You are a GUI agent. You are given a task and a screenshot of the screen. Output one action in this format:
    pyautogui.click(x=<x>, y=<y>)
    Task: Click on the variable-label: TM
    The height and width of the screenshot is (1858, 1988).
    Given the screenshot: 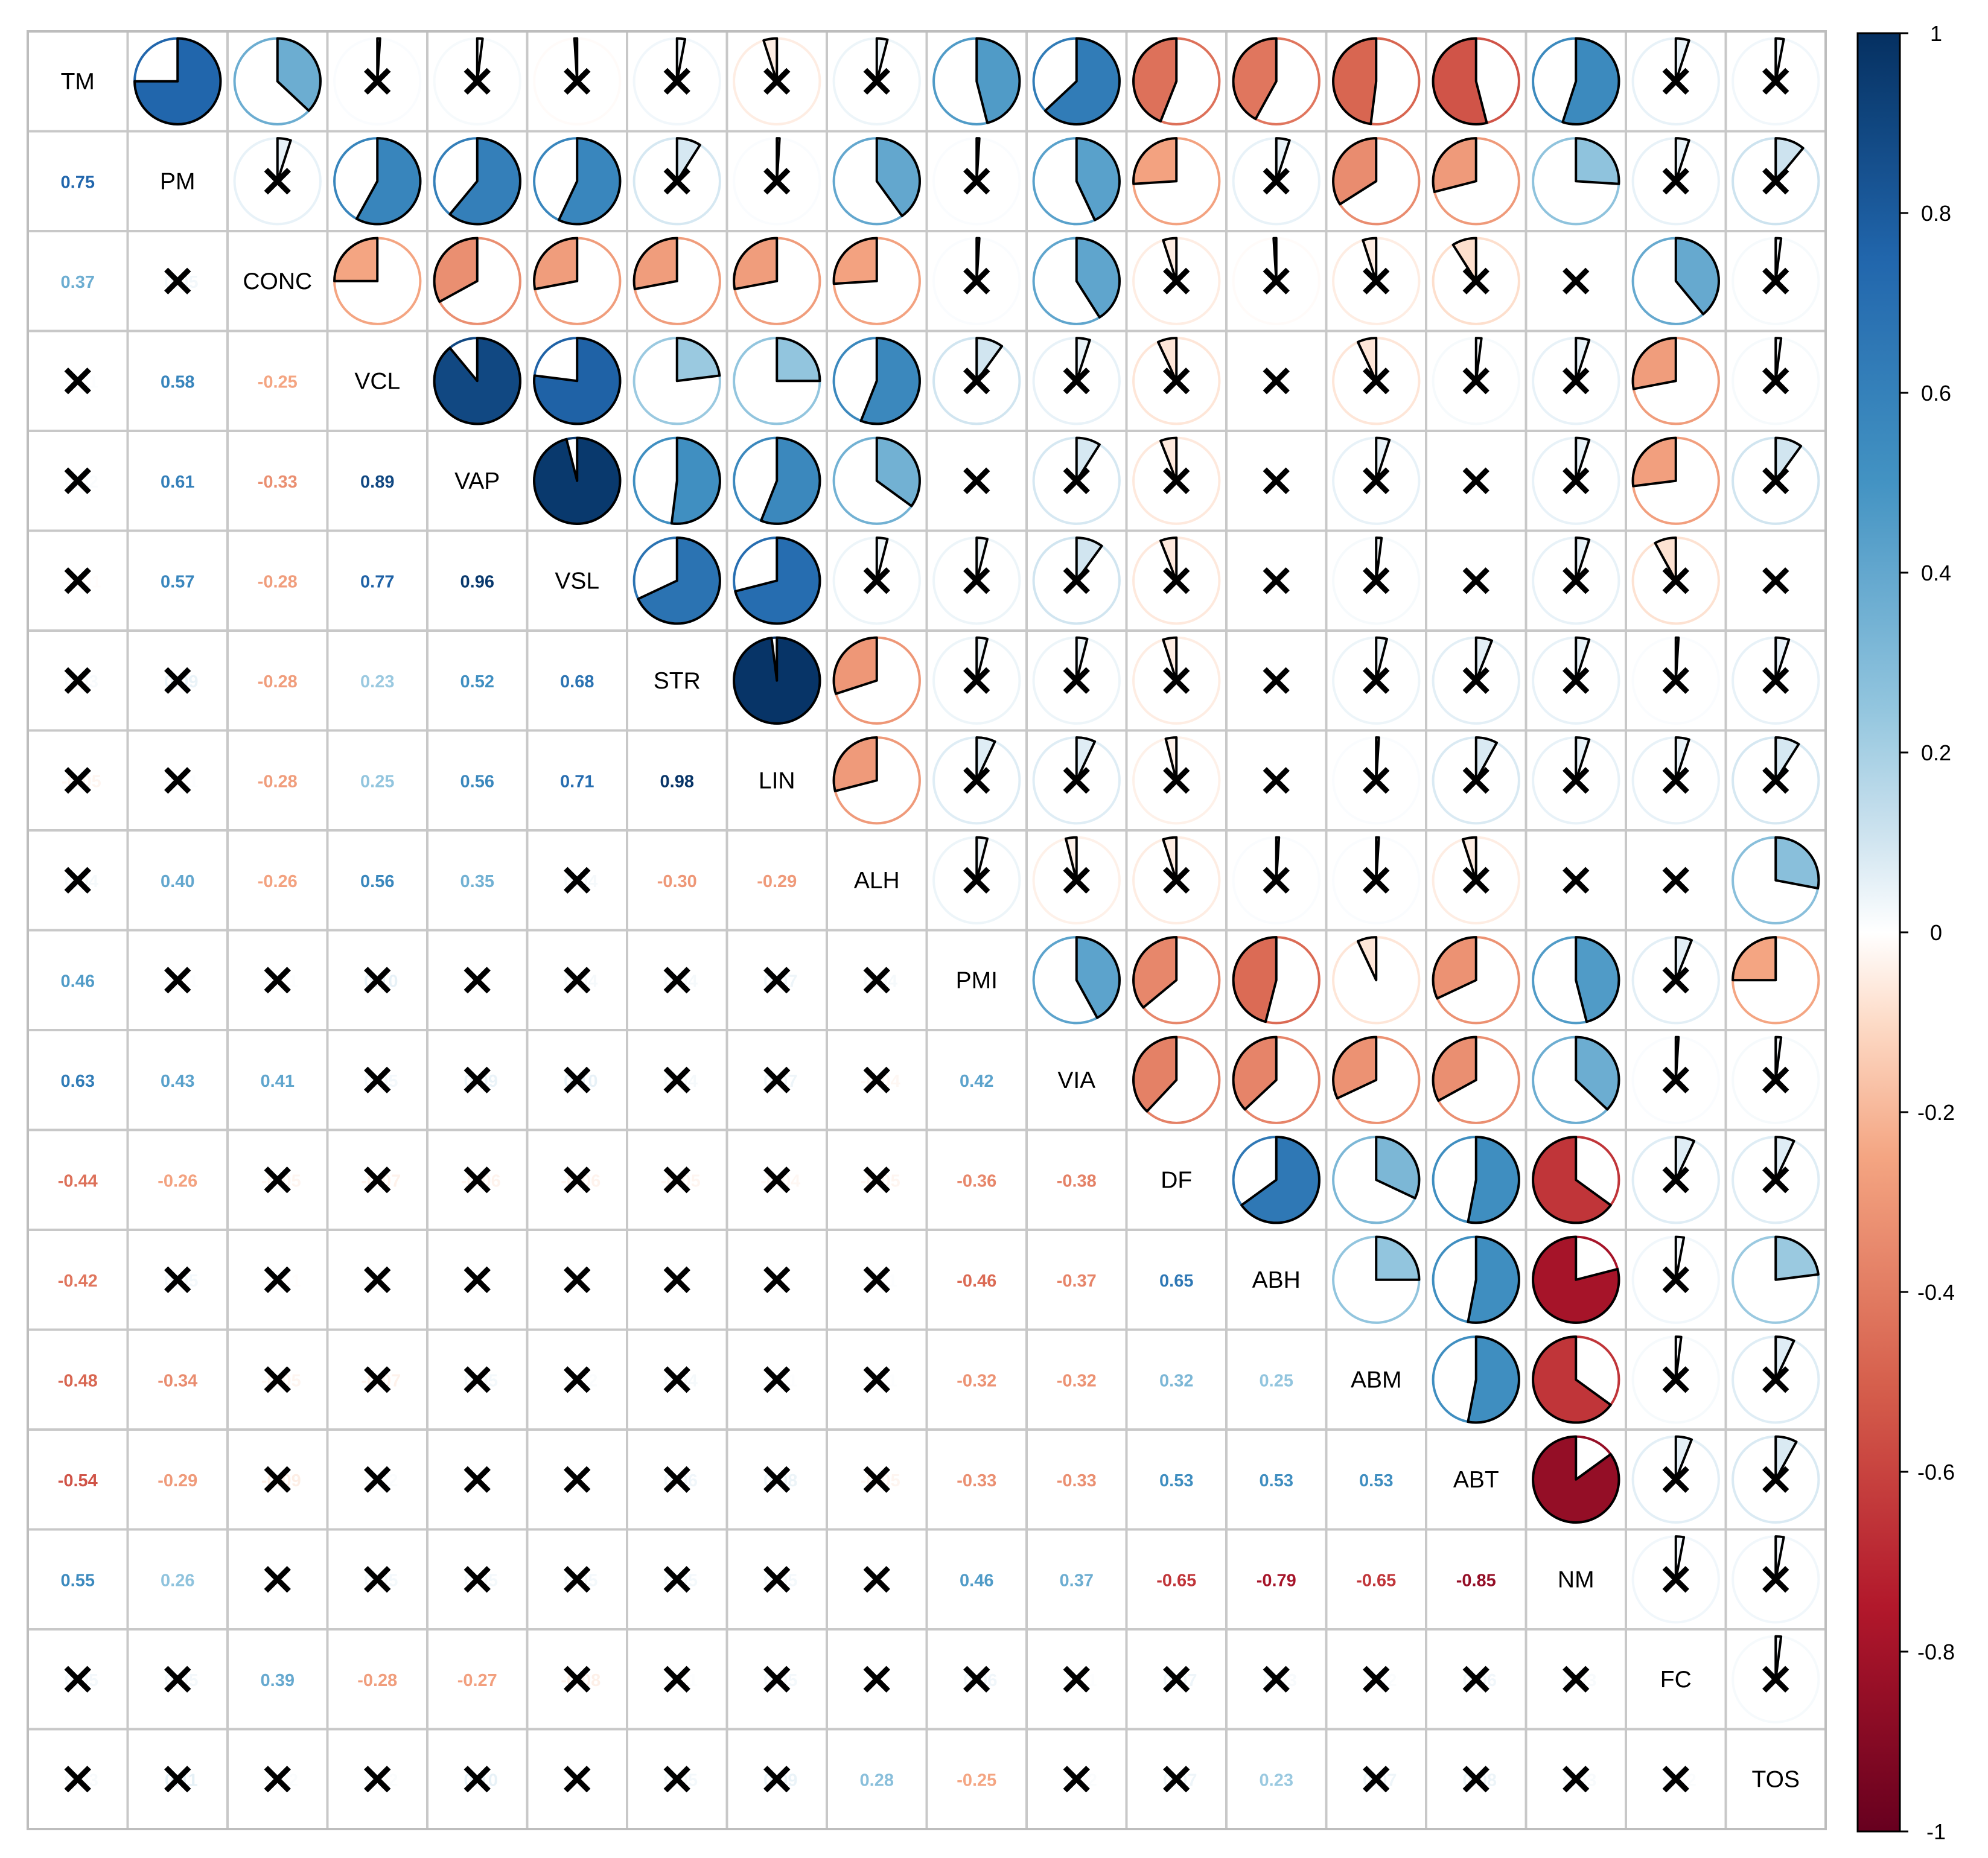 What is the action you would take?
    pyautogui.click(x=78, y=82)
    